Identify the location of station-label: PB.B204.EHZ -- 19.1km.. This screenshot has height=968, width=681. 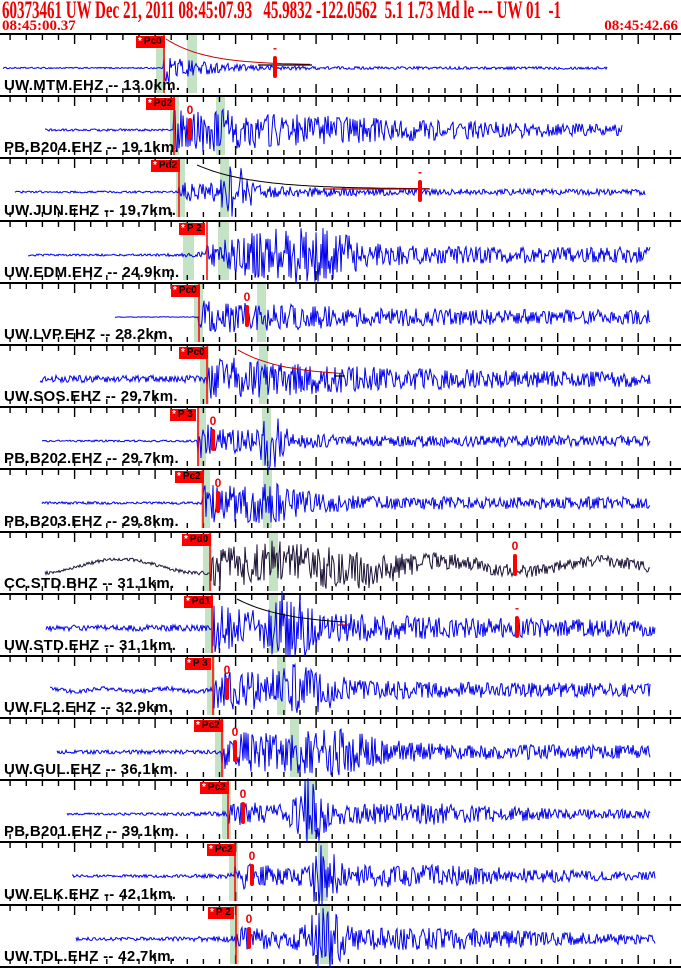
(91, 148).